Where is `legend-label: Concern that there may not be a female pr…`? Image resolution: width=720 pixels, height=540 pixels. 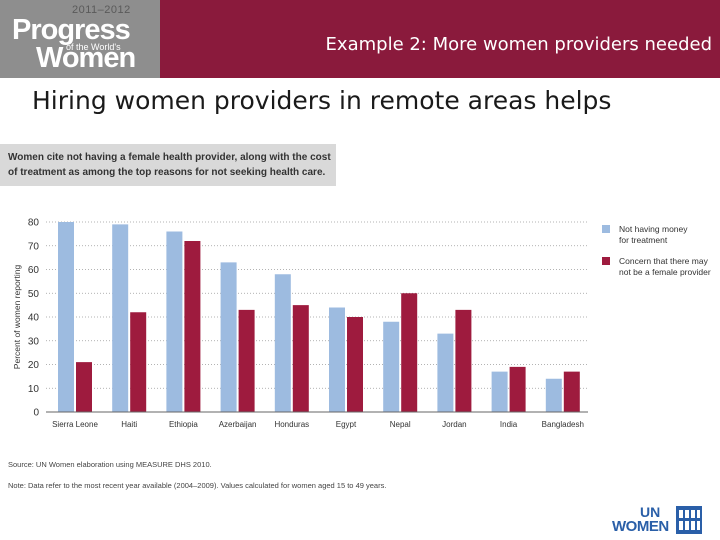
legend-label: Concern that there may not be a female pr… is located at coordinates (665, 266).